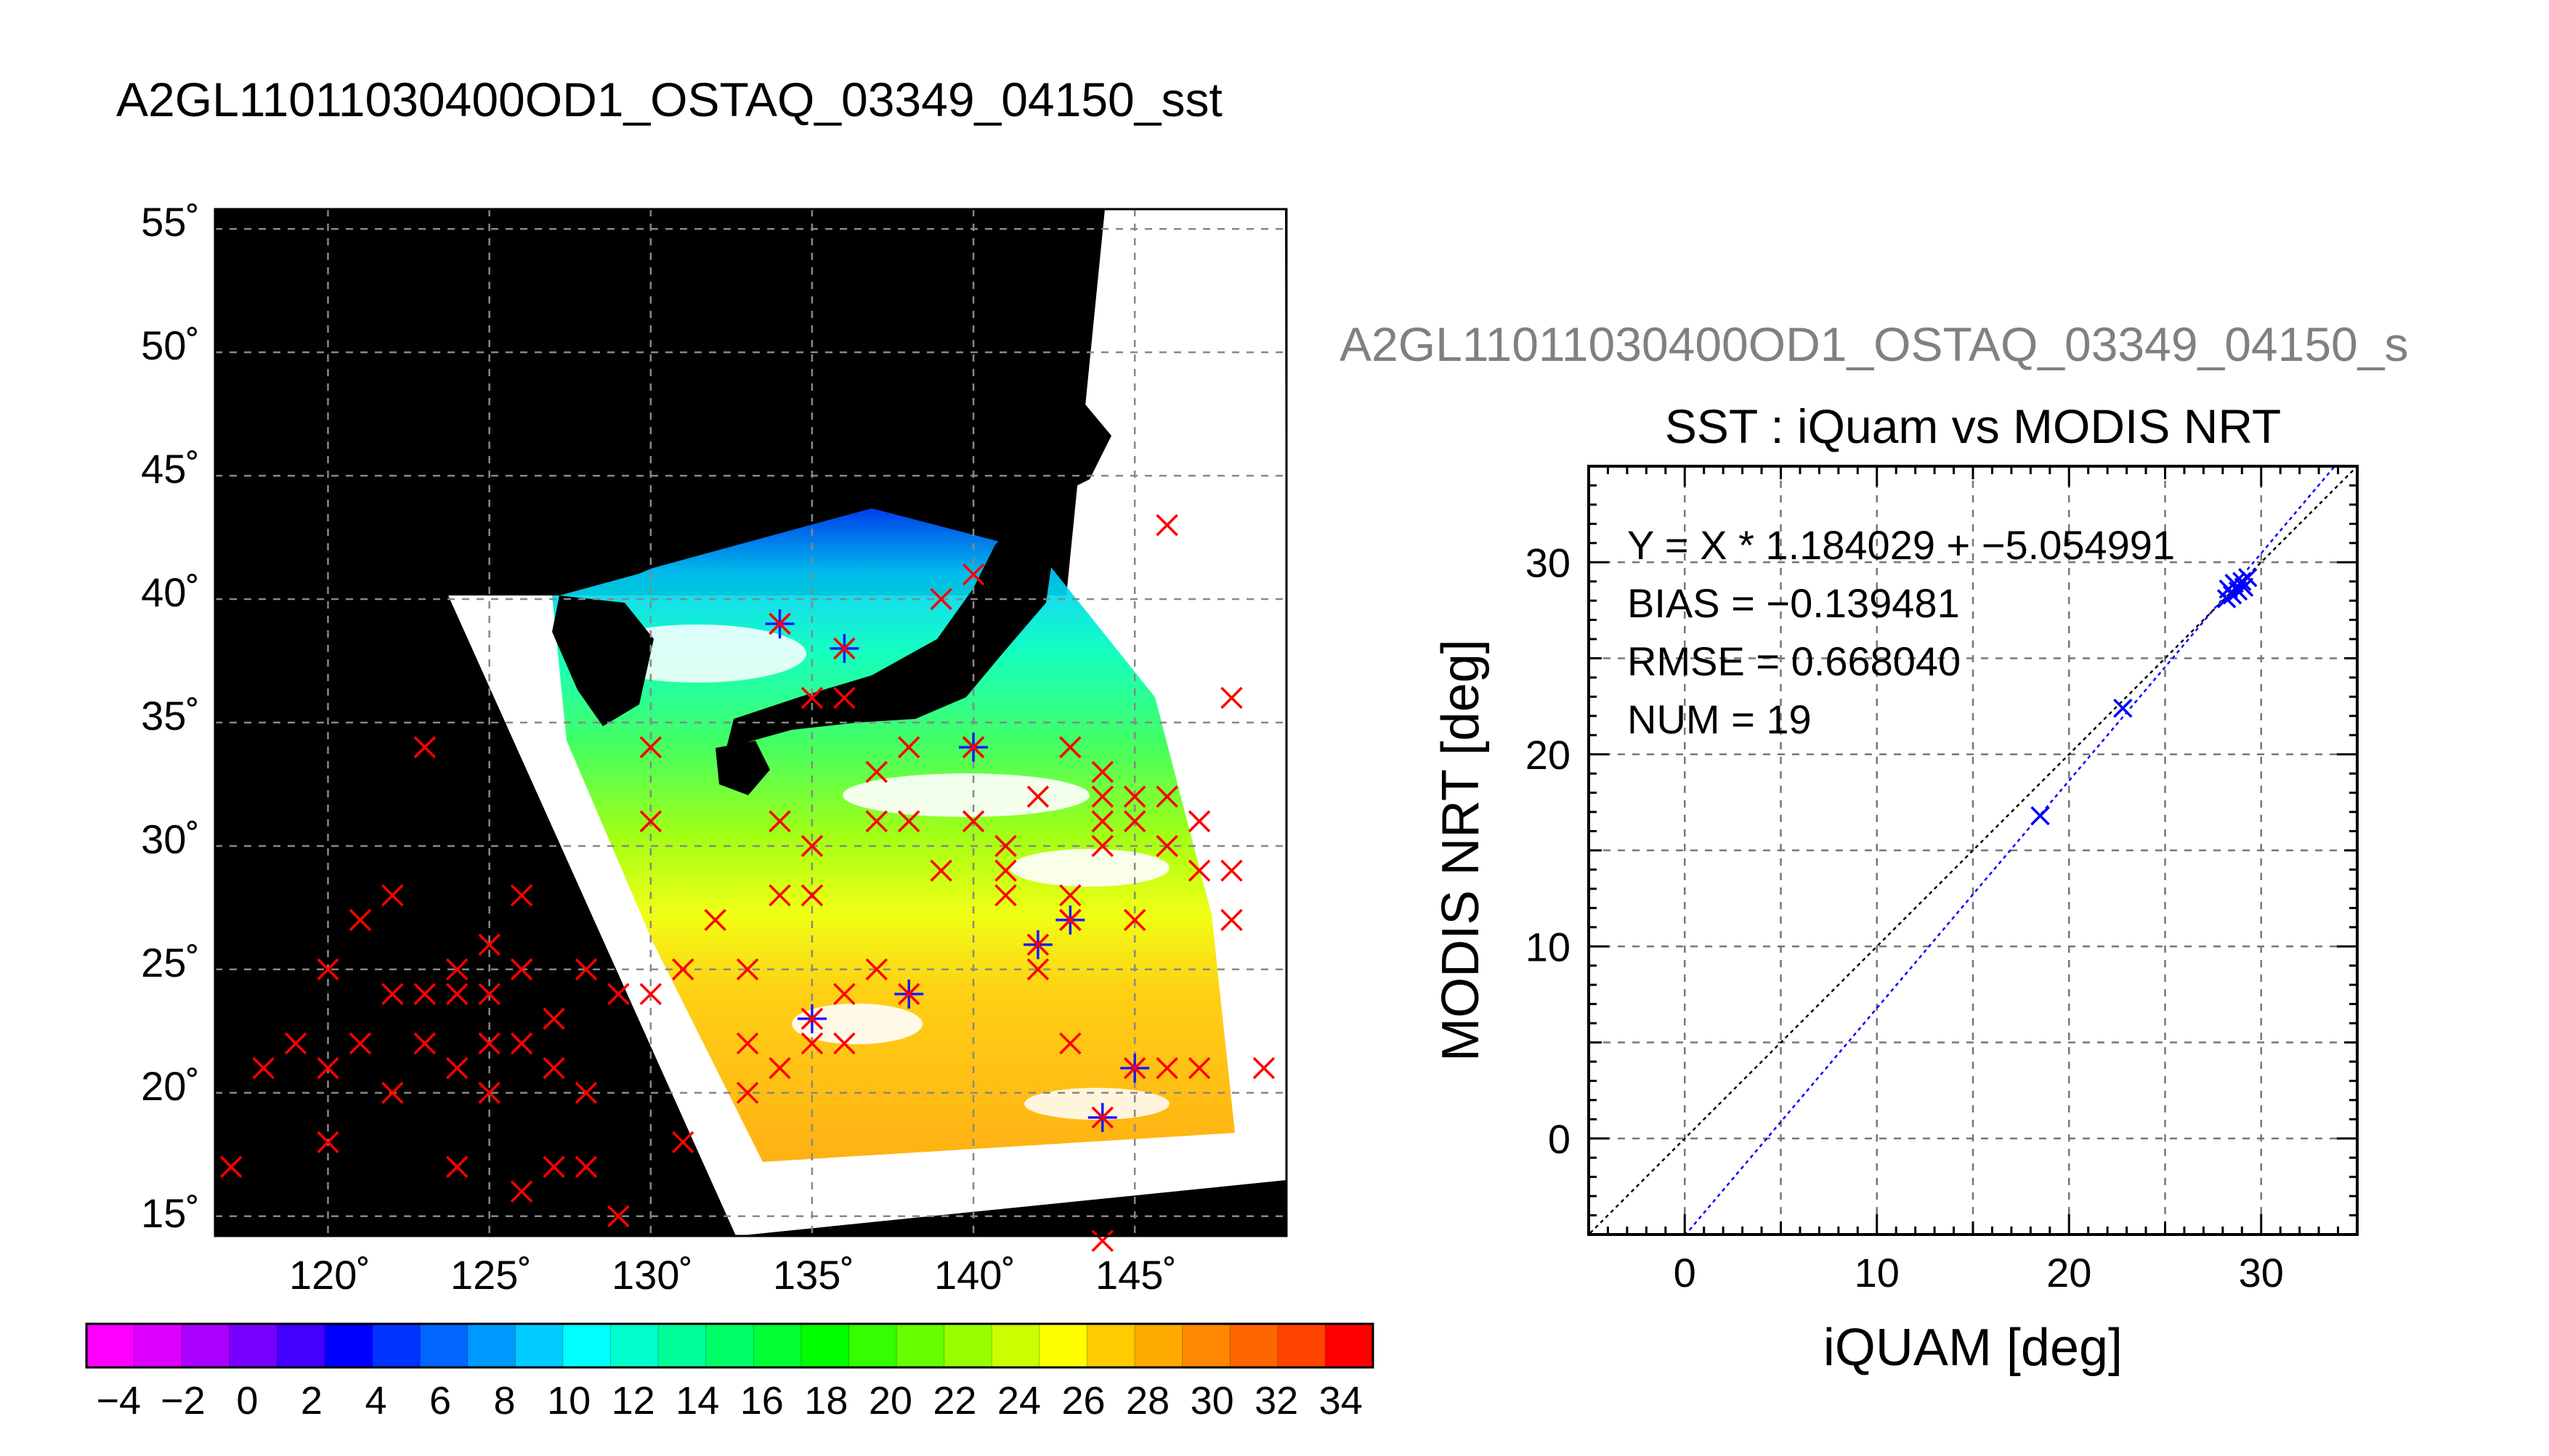  I want to click on colorbar-tick-label: 12, so click(634, 1401).